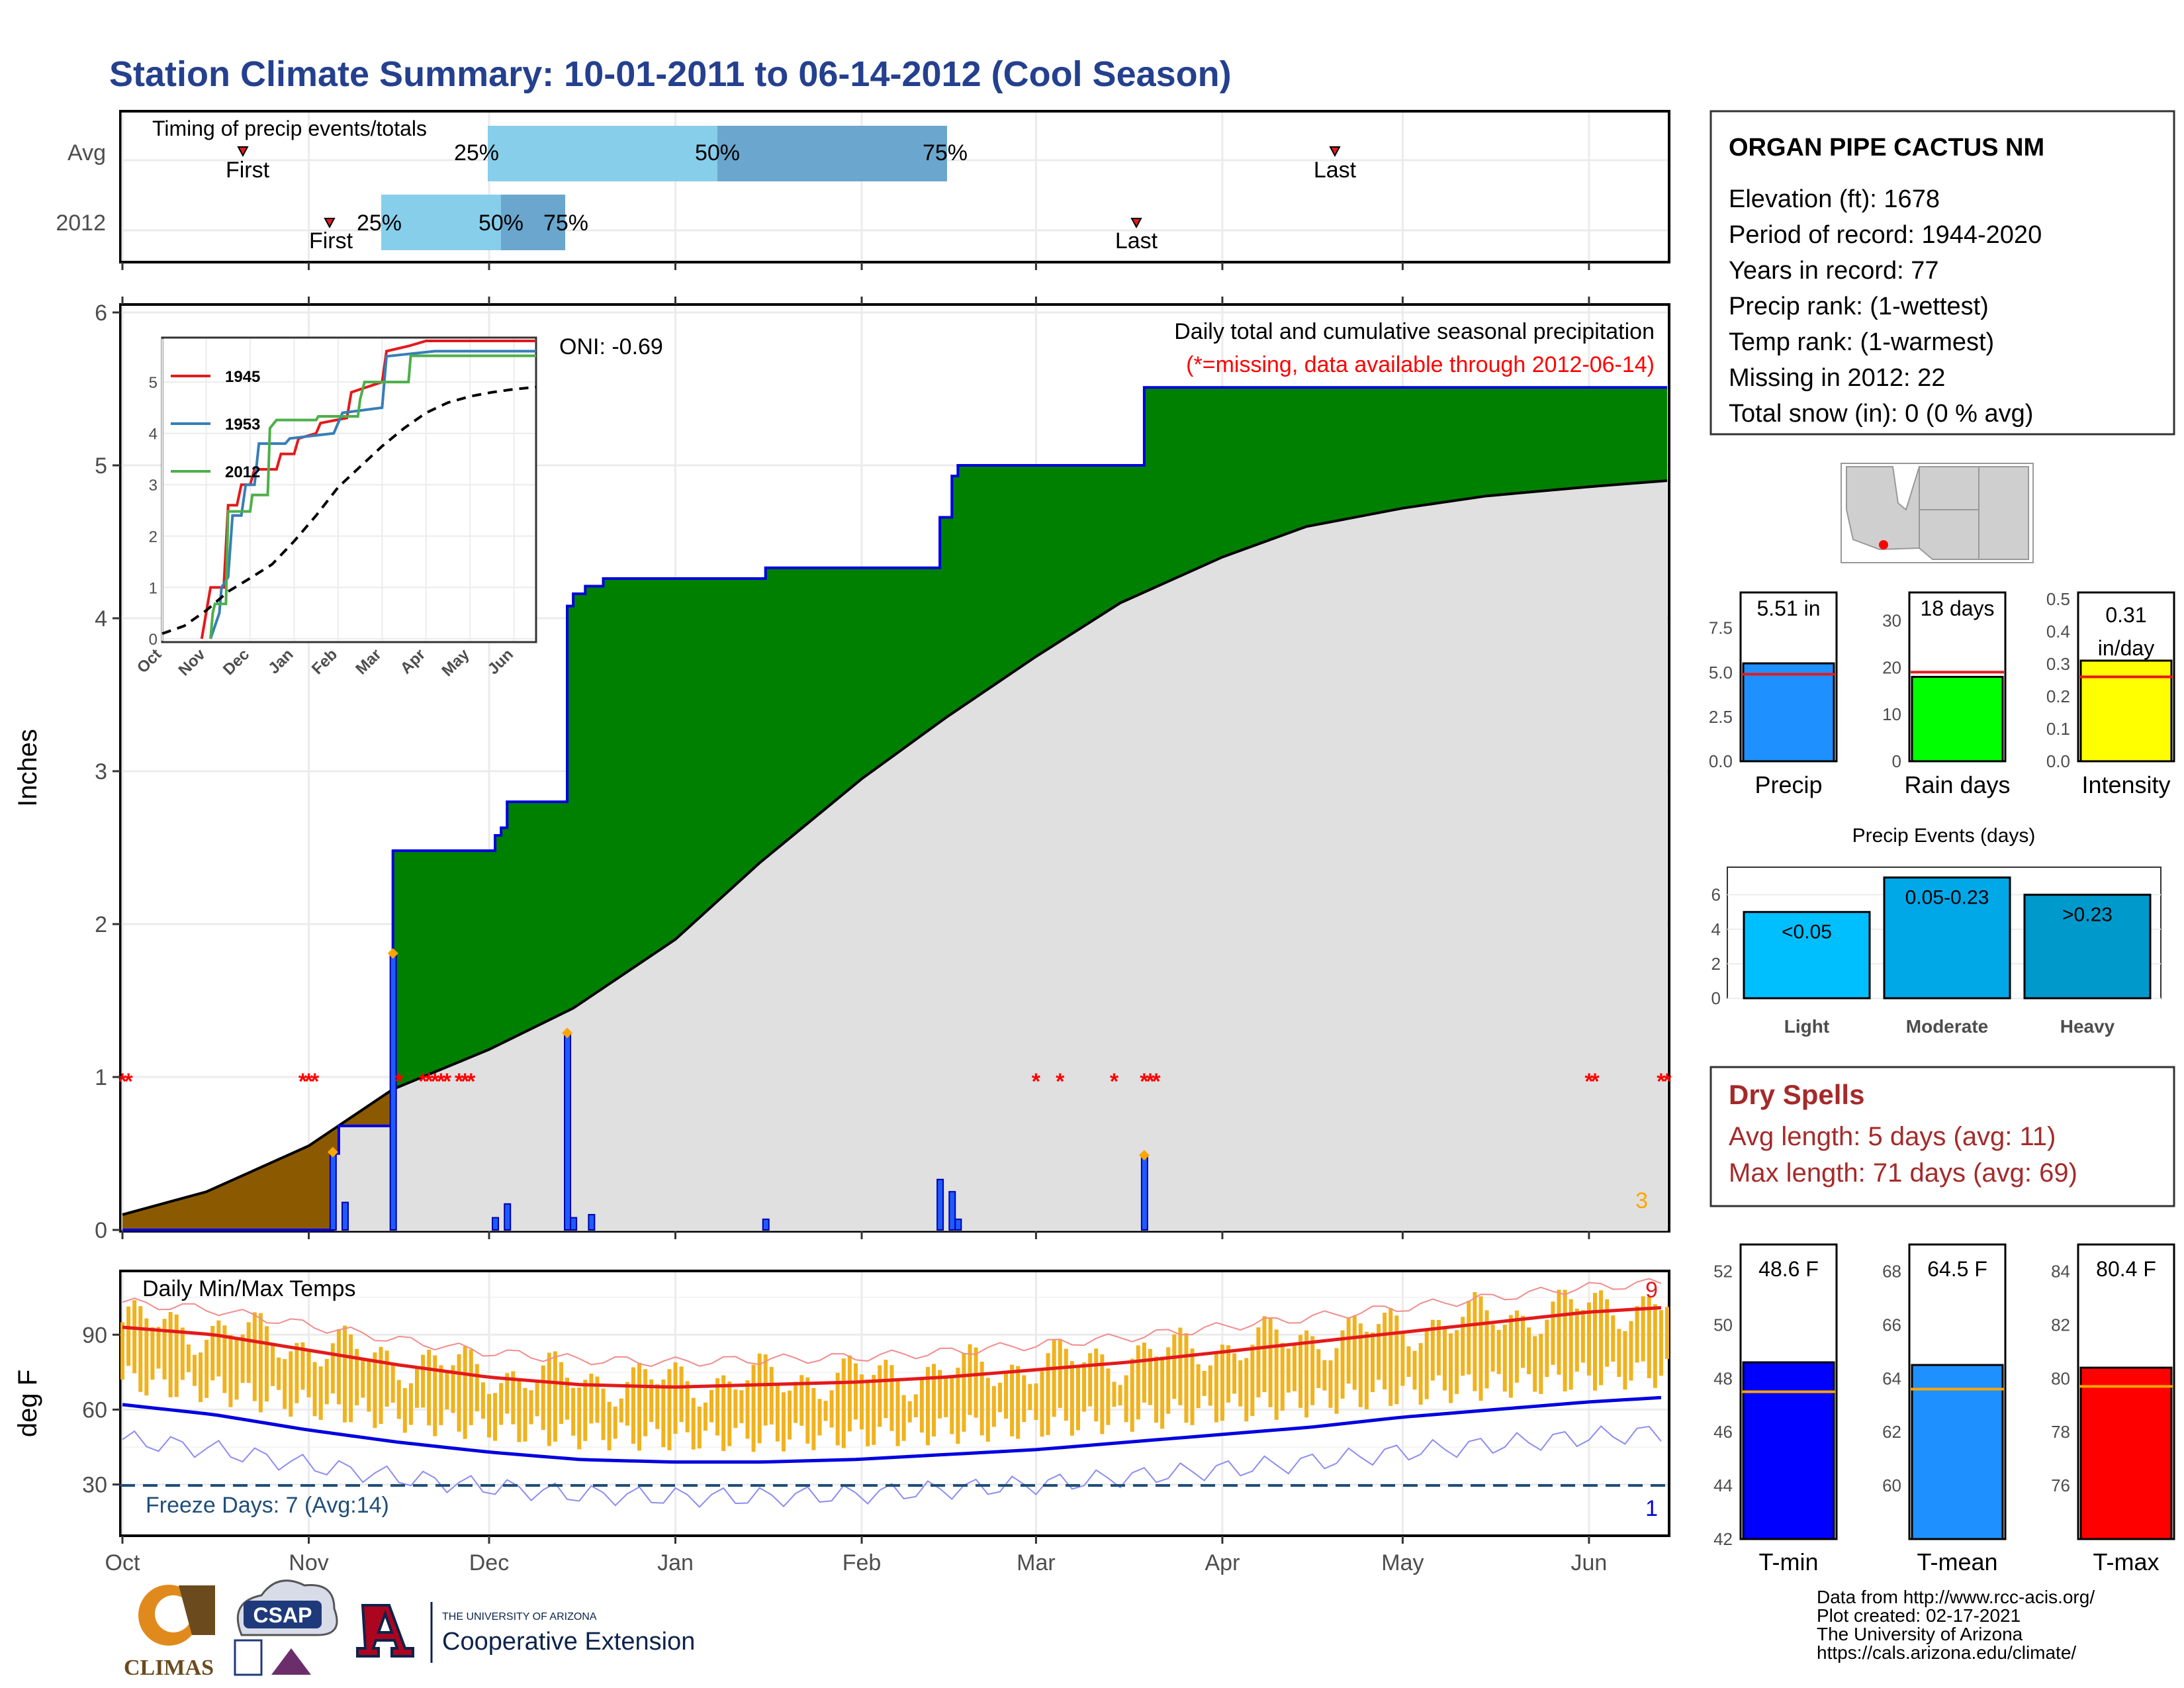 The width and height of the screenshot is (2184, 1688). I want to click on dry-spells-max: Max length: 71 days (avg: 69), so click(1903, 1173).